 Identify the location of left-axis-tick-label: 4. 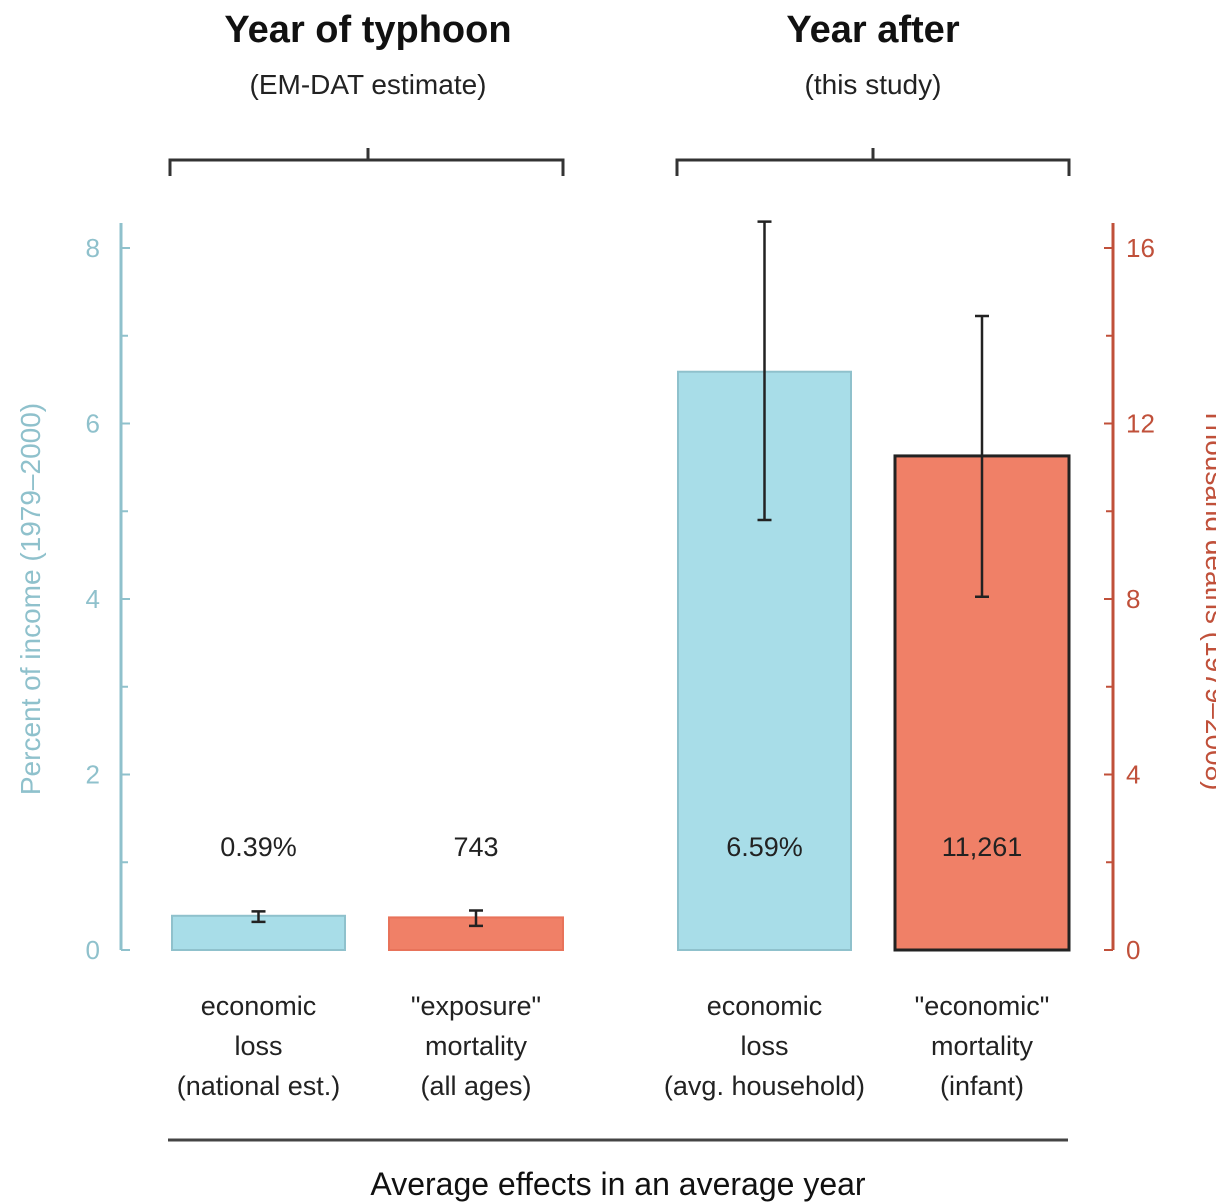
(93, 599).